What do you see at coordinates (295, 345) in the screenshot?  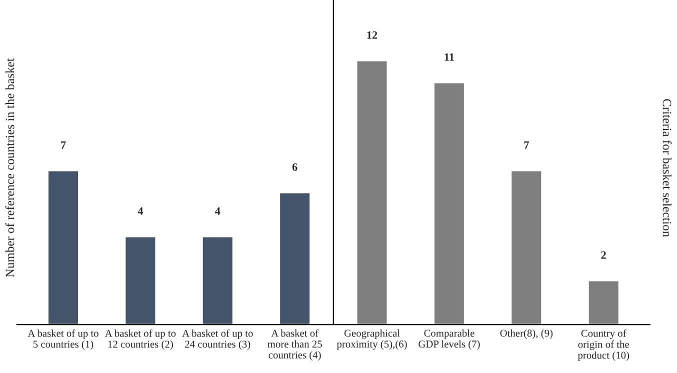 I see `x-tick-label: A basket of more than 25 countries (4)` at bounding box center [295, 345].